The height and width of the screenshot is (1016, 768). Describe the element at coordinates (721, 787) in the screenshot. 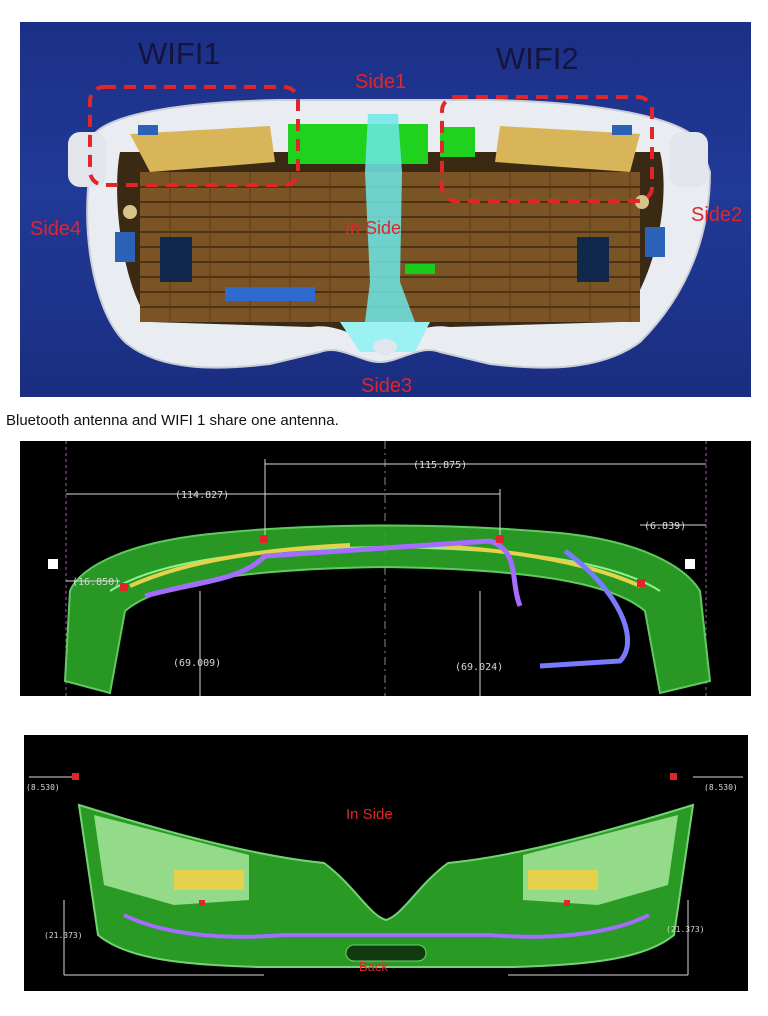

I see `dim-top-right: (8.530)` at that location.